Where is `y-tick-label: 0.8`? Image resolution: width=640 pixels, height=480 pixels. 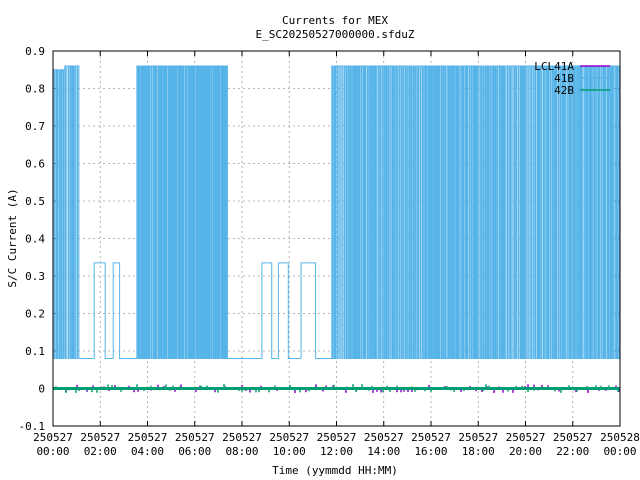
y-tick-label: 0.8 is located at coordinates (35, 89).